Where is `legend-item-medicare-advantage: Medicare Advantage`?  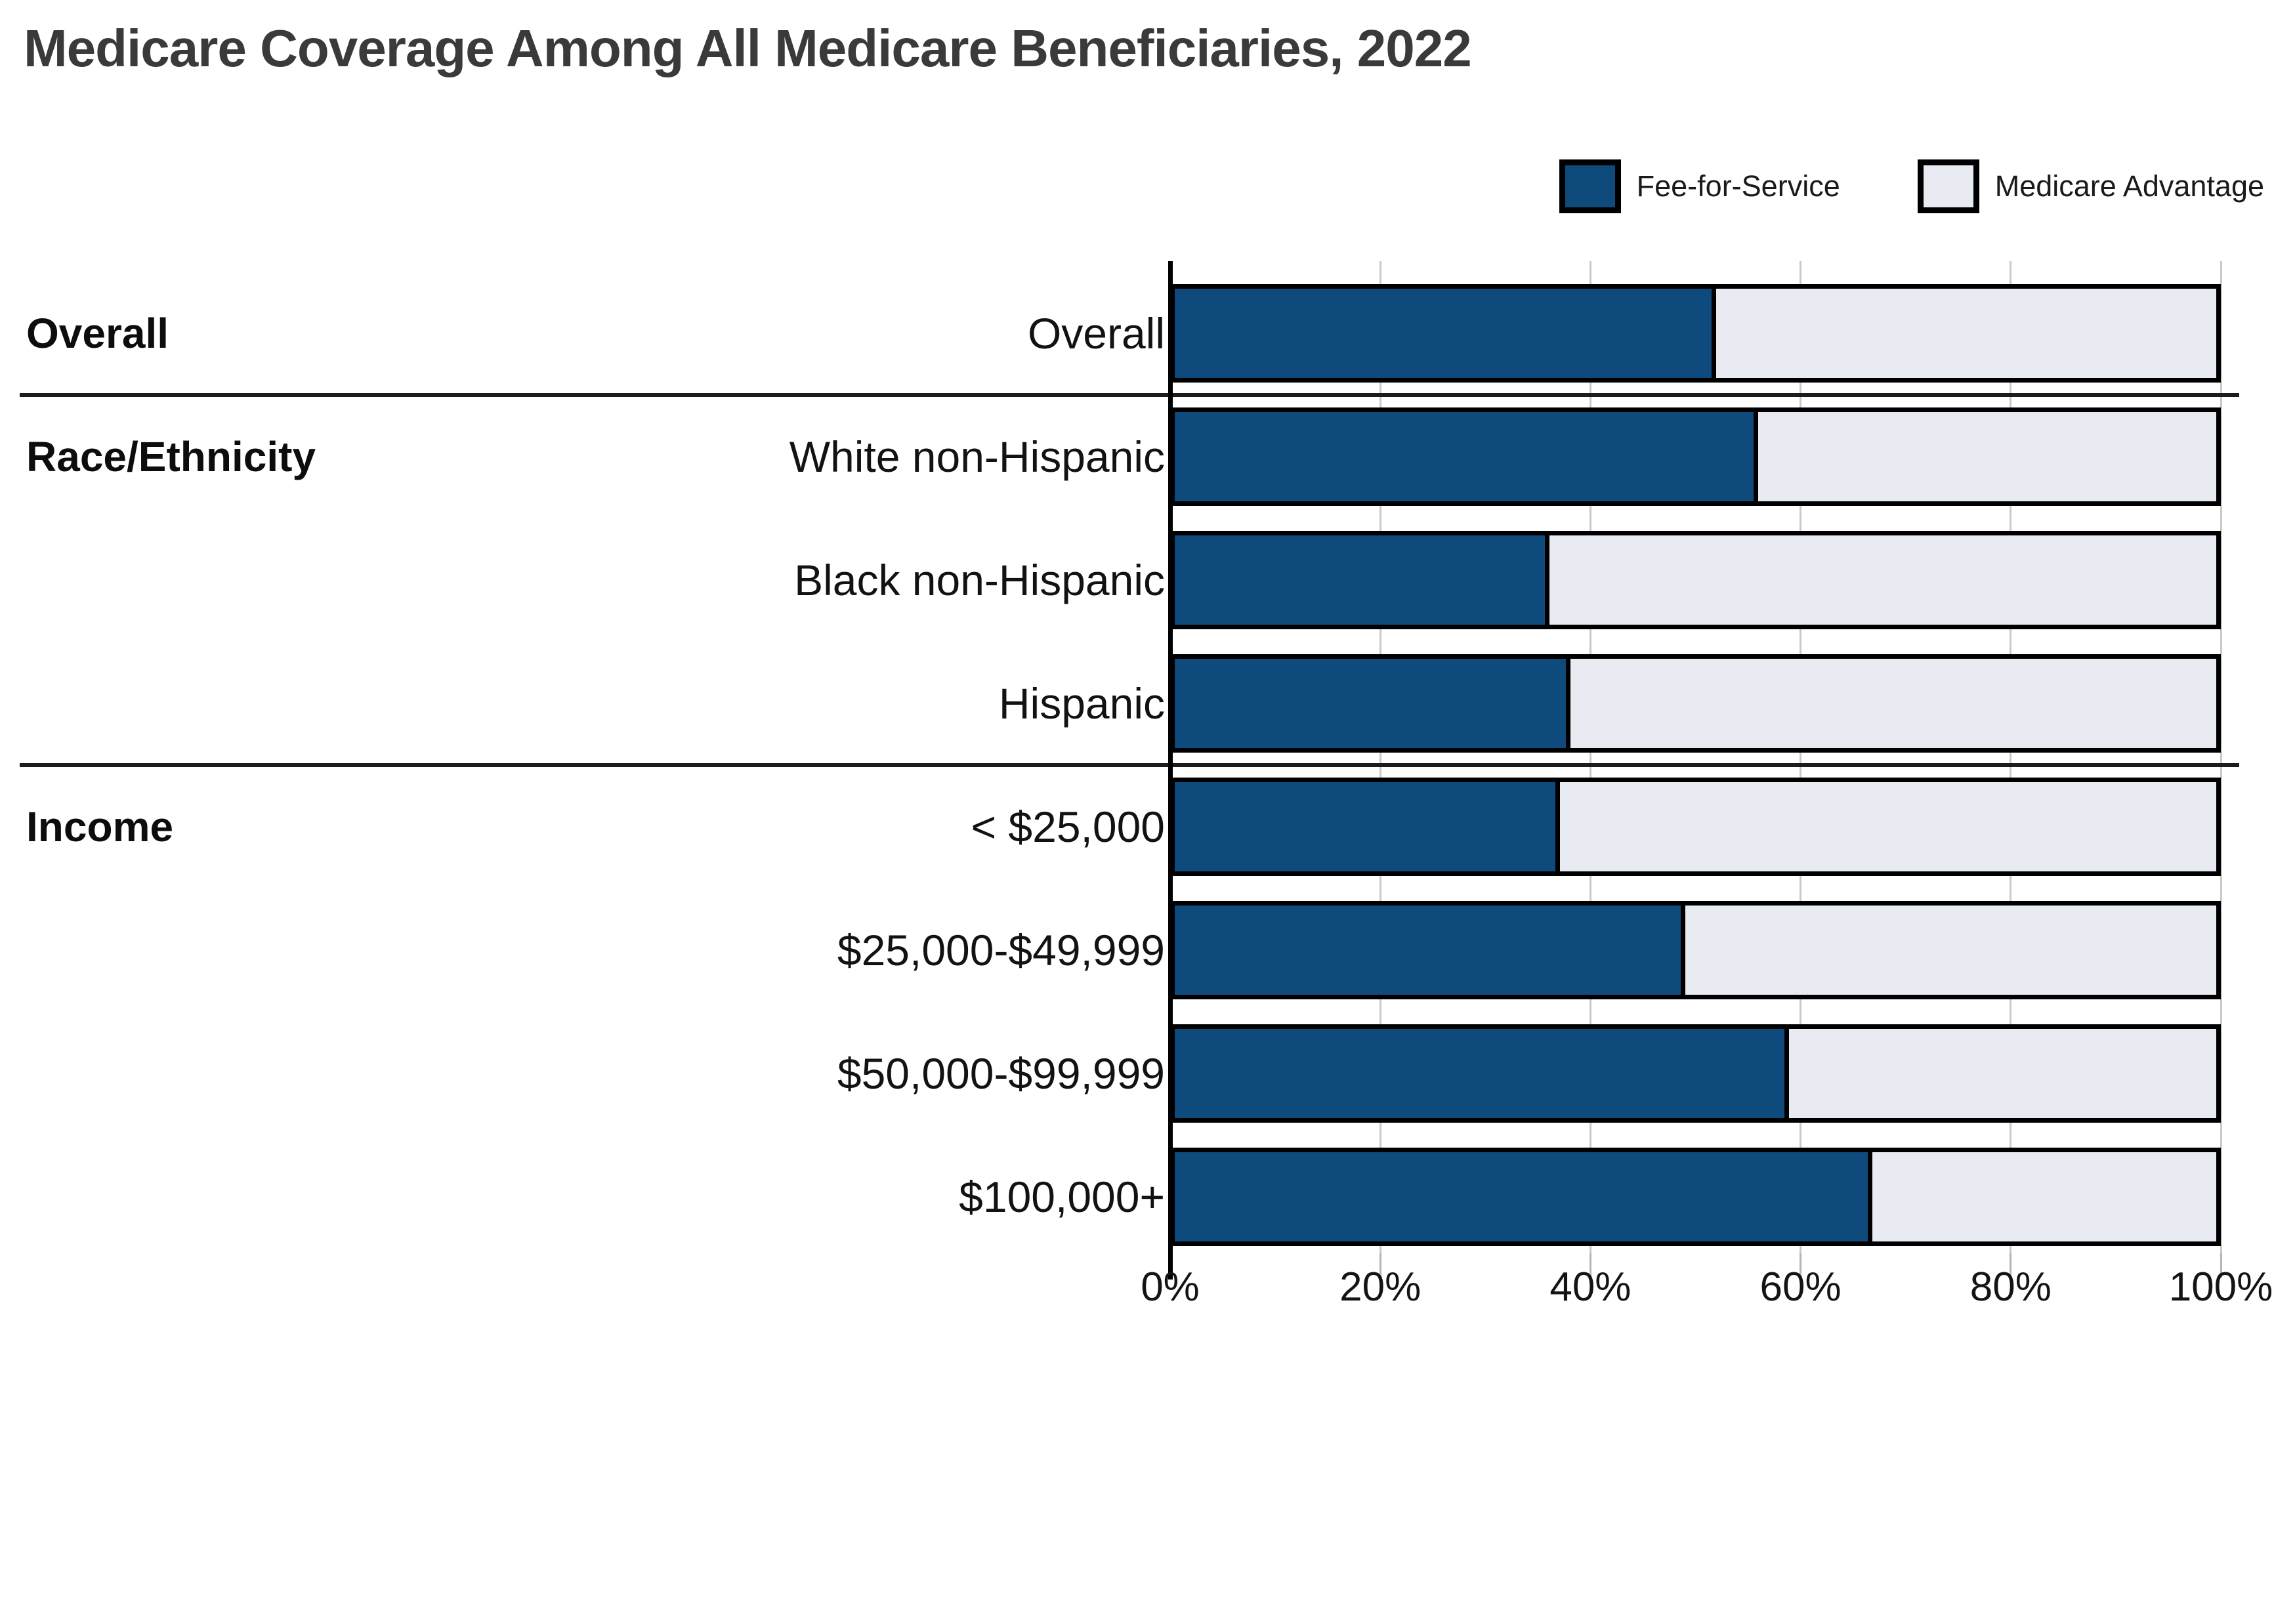
legend-item-medicare-advantage: Medicare Advantage is located at coordinates (2090, 186).